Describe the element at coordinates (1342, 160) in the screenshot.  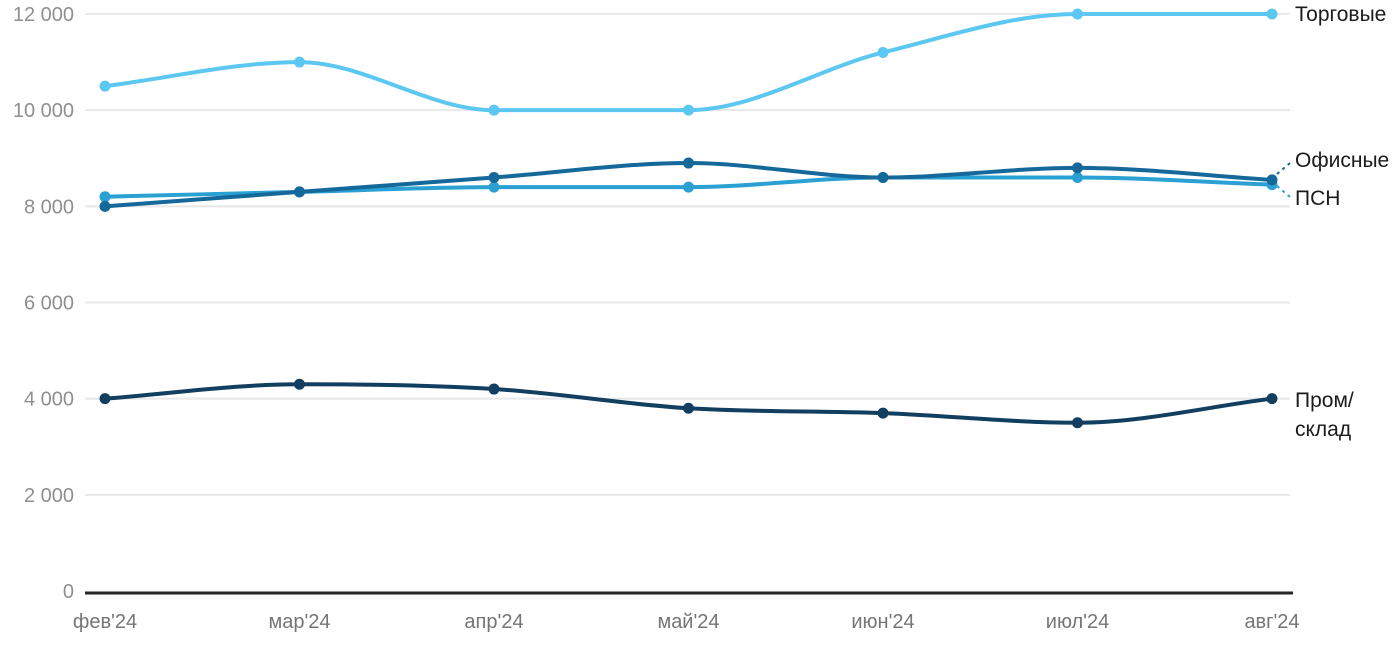
I see `series-label-ofisnye: Офисные` at that location.